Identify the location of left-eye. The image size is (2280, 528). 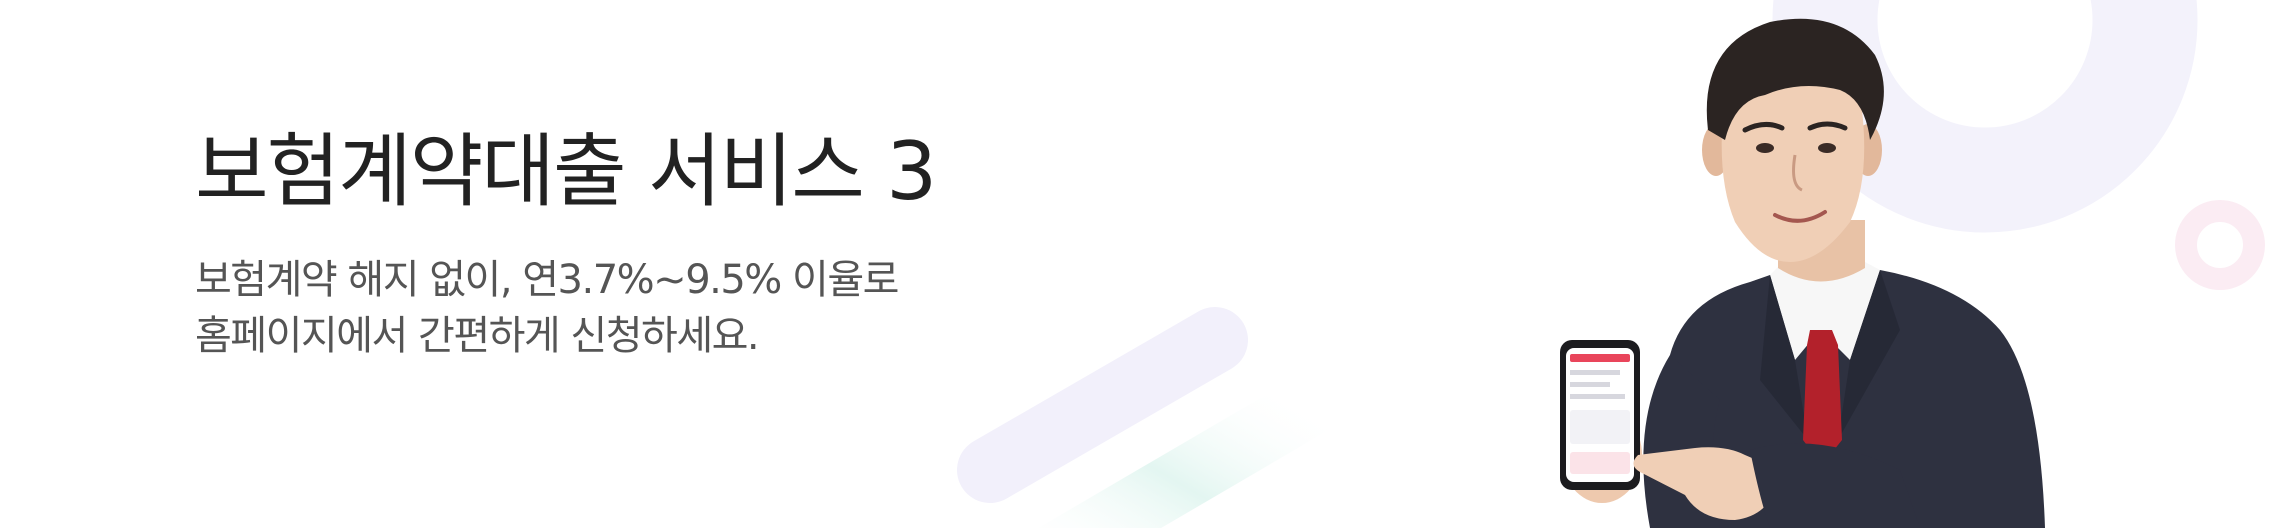
(1765, 148).